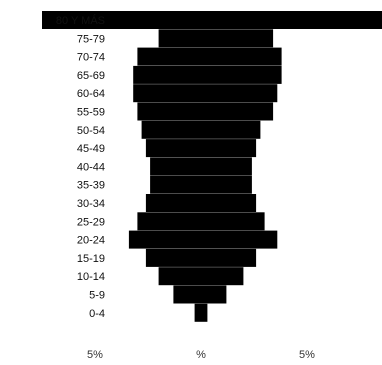  What do you see at coordinates (91, 76) in the screenshot?
I see `age-group-label: 65-69` at bounding box center [91, 76].